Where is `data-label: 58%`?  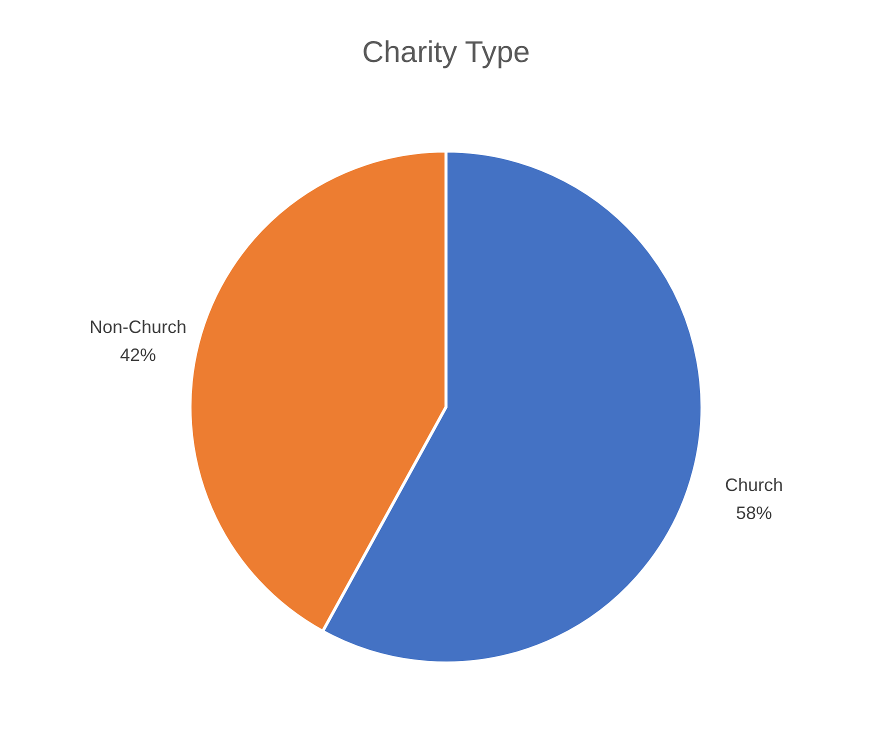 data-label: 58% is located at coordinates (754, 513).